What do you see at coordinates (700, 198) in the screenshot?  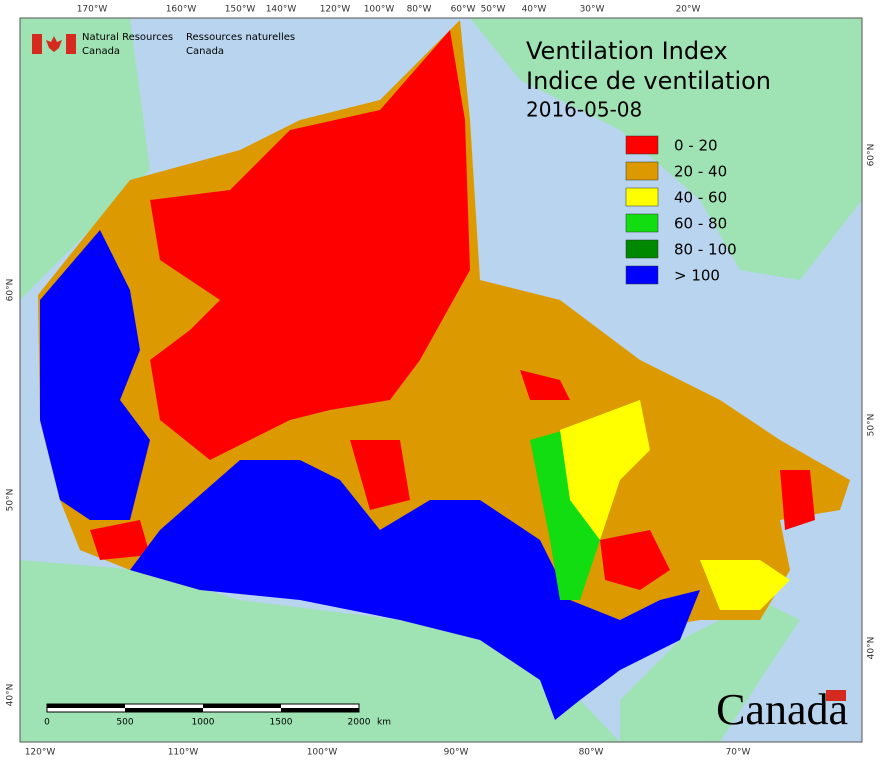 I see `legend-label: 40 - 60` at bounding box center [700, 198].